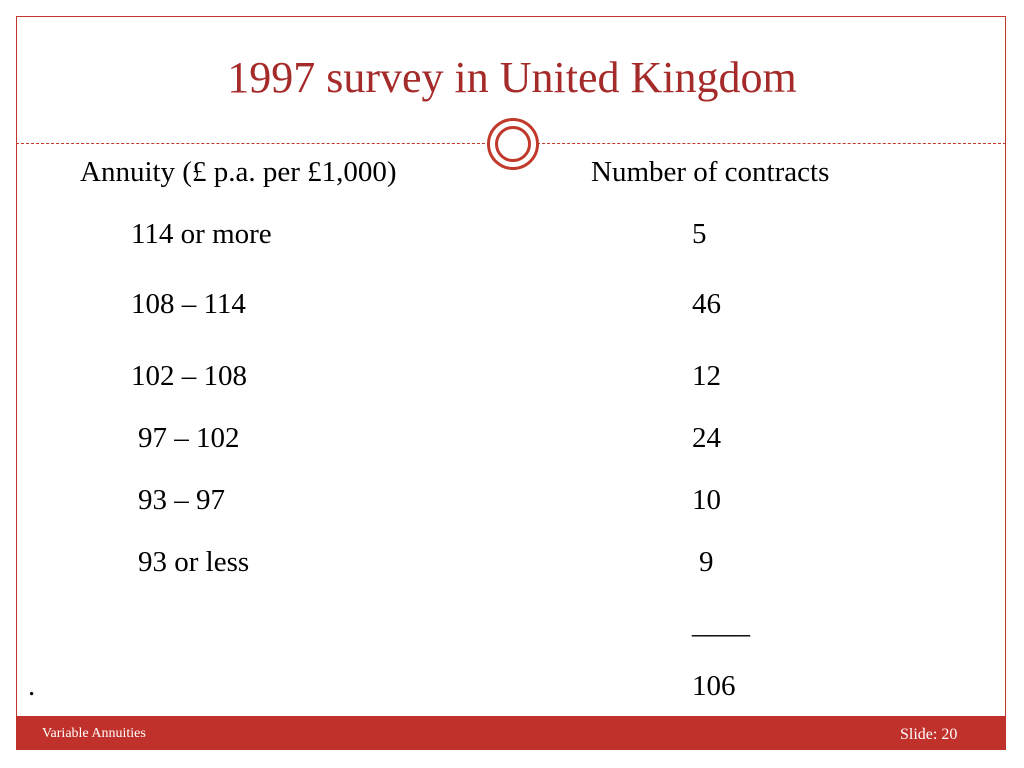 The height and width of the screenshot is (768, 1024). What do you see at coordinates (706, 562) in the screenshot?
I see `row-contract-count: 9` at bounding box center [706, 562].